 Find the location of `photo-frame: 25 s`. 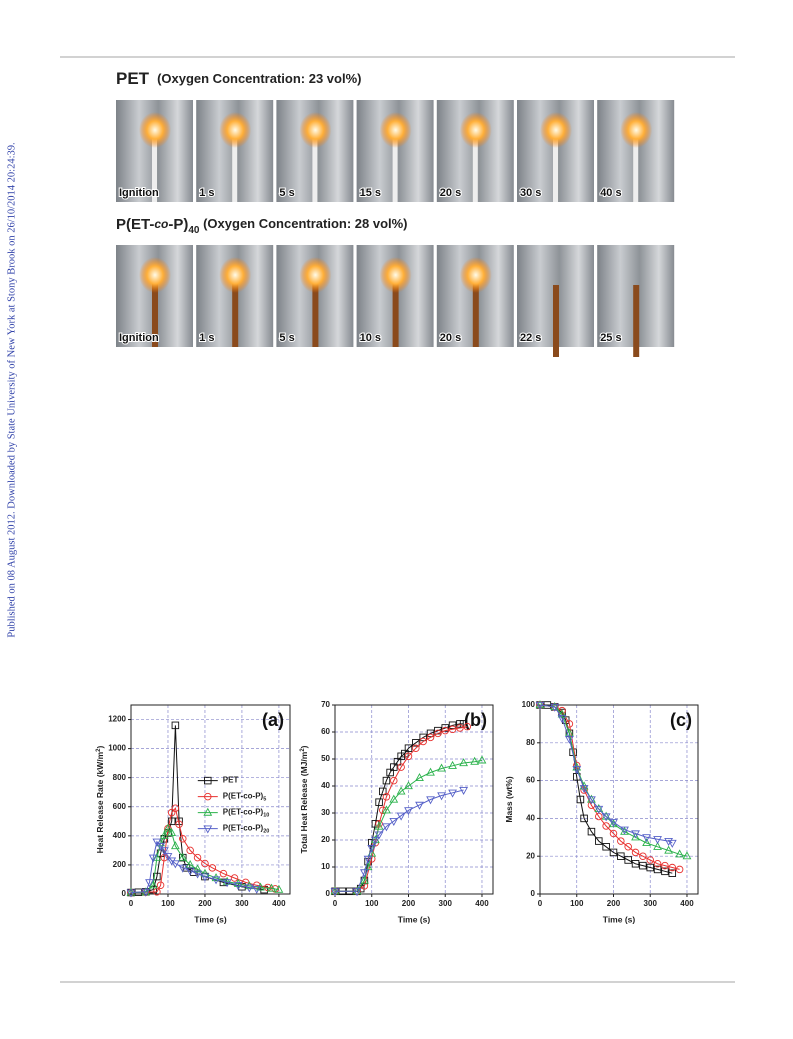

photo-frame: 25 s is located at coordinates (636, 301).